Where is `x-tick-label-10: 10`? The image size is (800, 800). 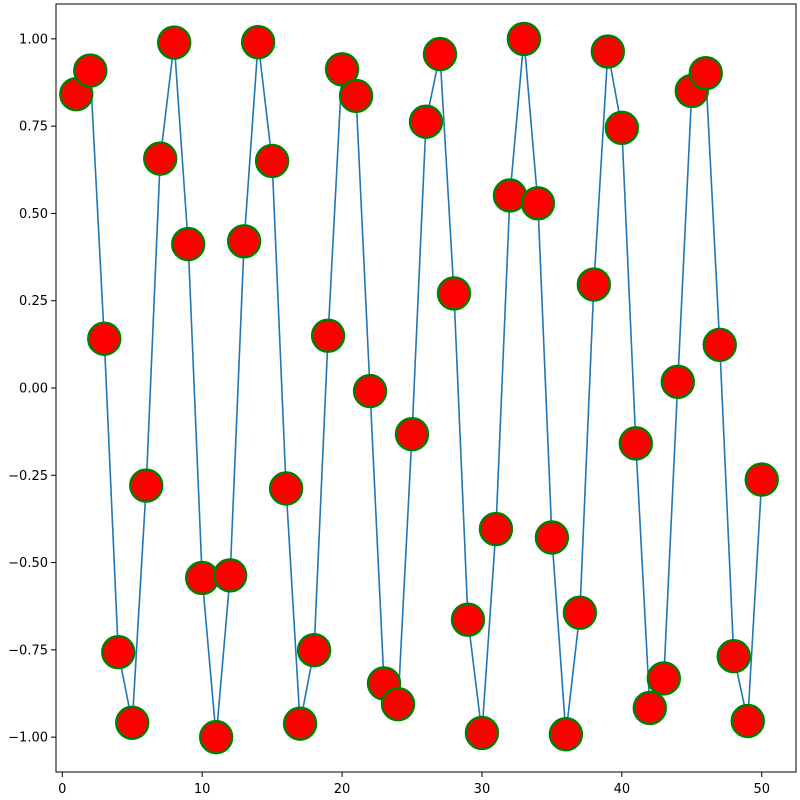
x-tick-label-10: 10 is located at coordinates (202, 789).